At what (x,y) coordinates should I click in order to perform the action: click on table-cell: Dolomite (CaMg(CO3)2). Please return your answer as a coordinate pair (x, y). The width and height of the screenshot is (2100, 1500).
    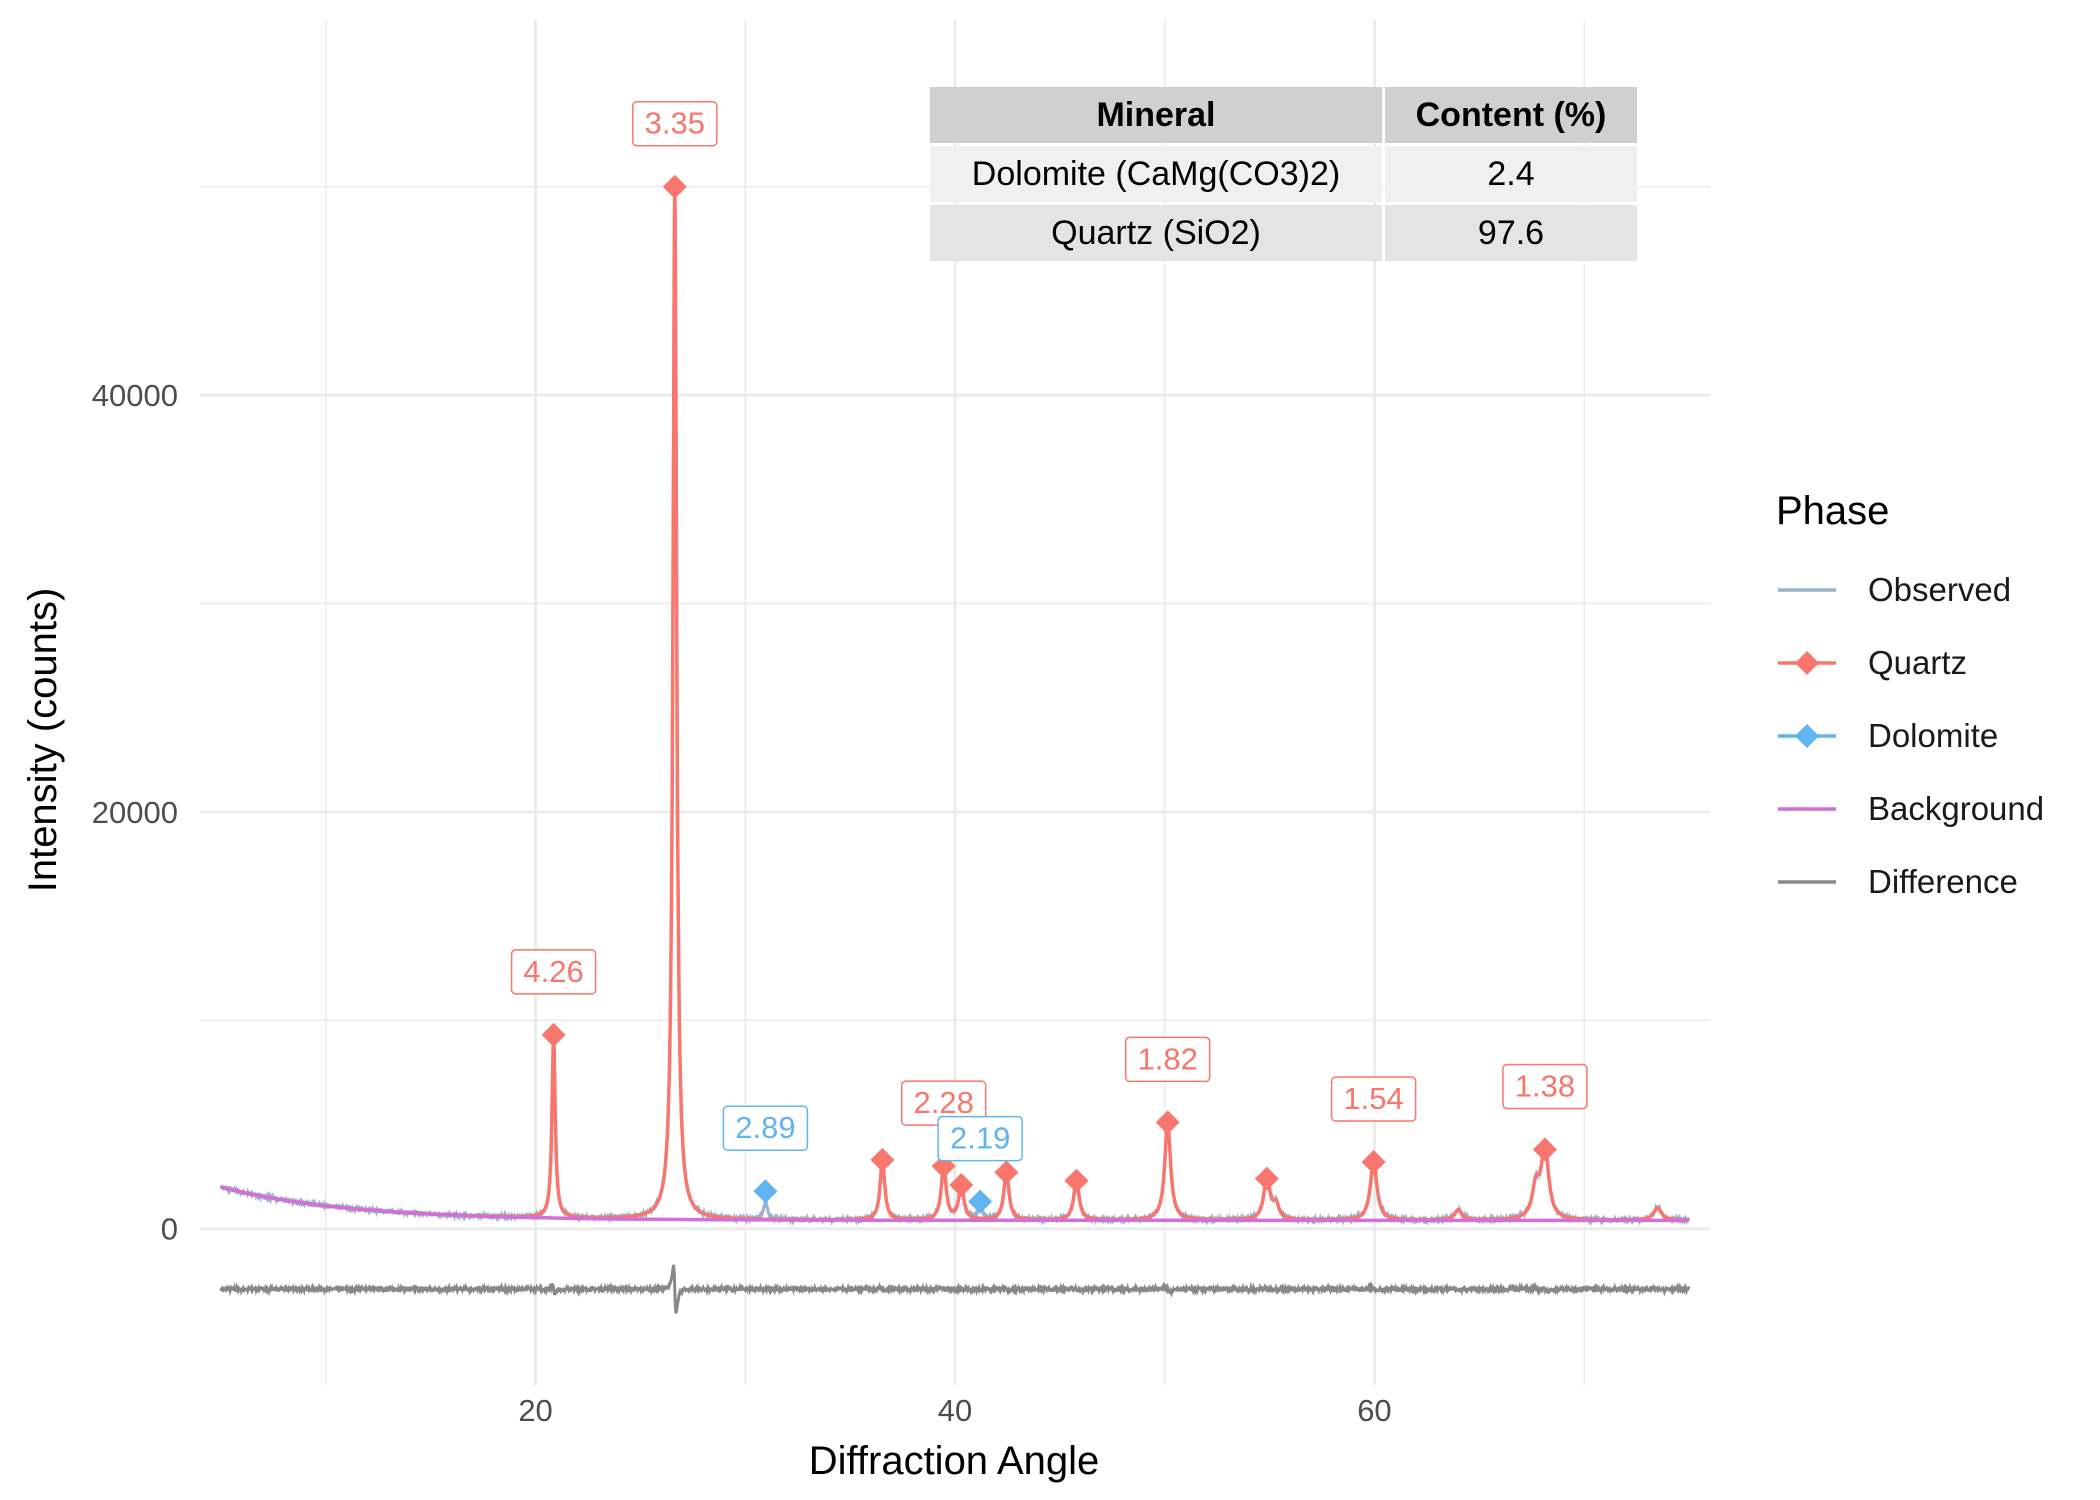
    Looking at the image, I should click on (1156, 174).